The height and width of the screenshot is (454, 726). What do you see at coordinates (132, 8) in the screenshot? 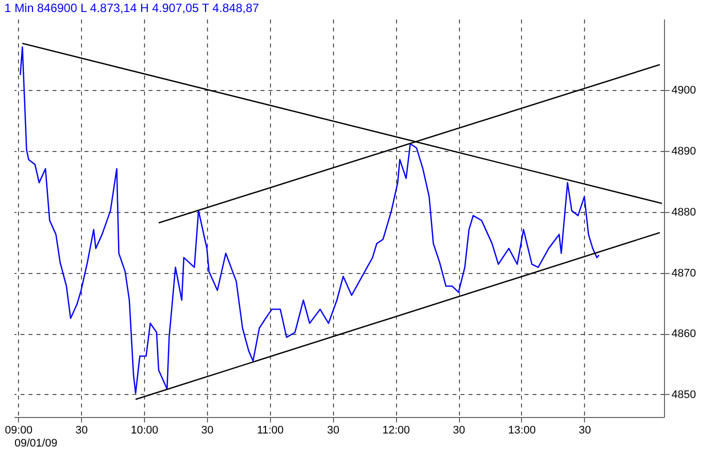
I see `chart-title: 1 Min 846900 L 4.873,14 H 4.907,05 T 4.848,87` at bounding box center [132, 8].